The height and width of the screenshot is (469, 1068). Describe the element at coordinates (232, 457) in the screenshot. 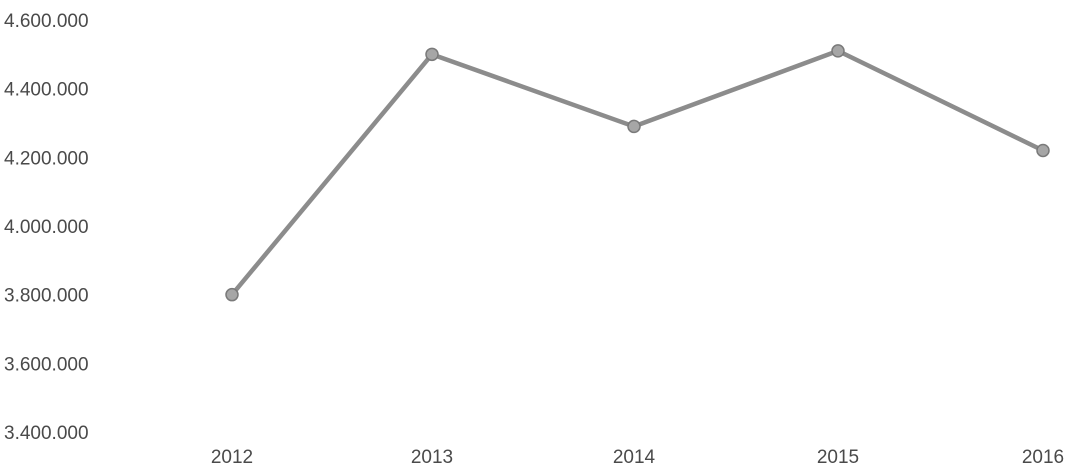

I see `x-tick-label: 2012` at that location.